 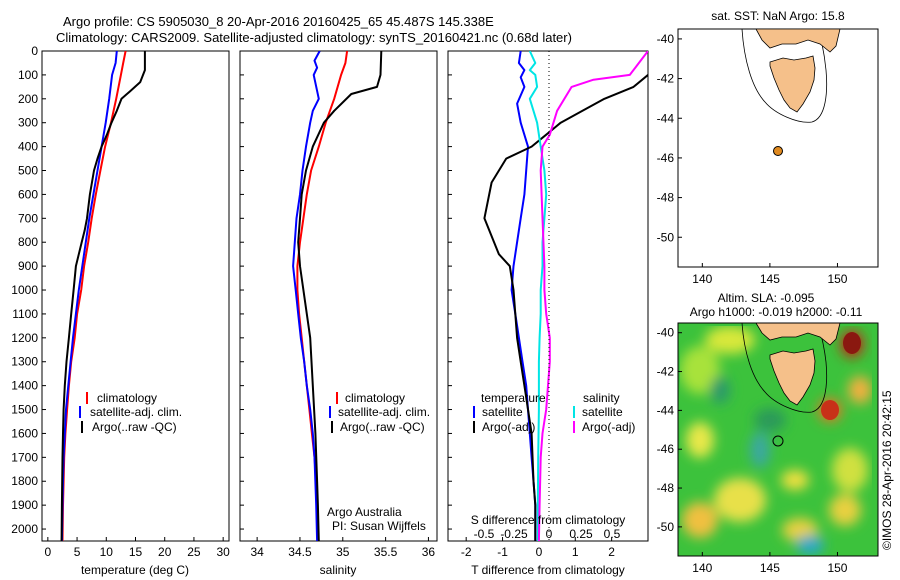 What do you see at coordinates (24, 338) in the screenshot?
I see `y-tick-label: 1200` at bounding box center [24, 338].